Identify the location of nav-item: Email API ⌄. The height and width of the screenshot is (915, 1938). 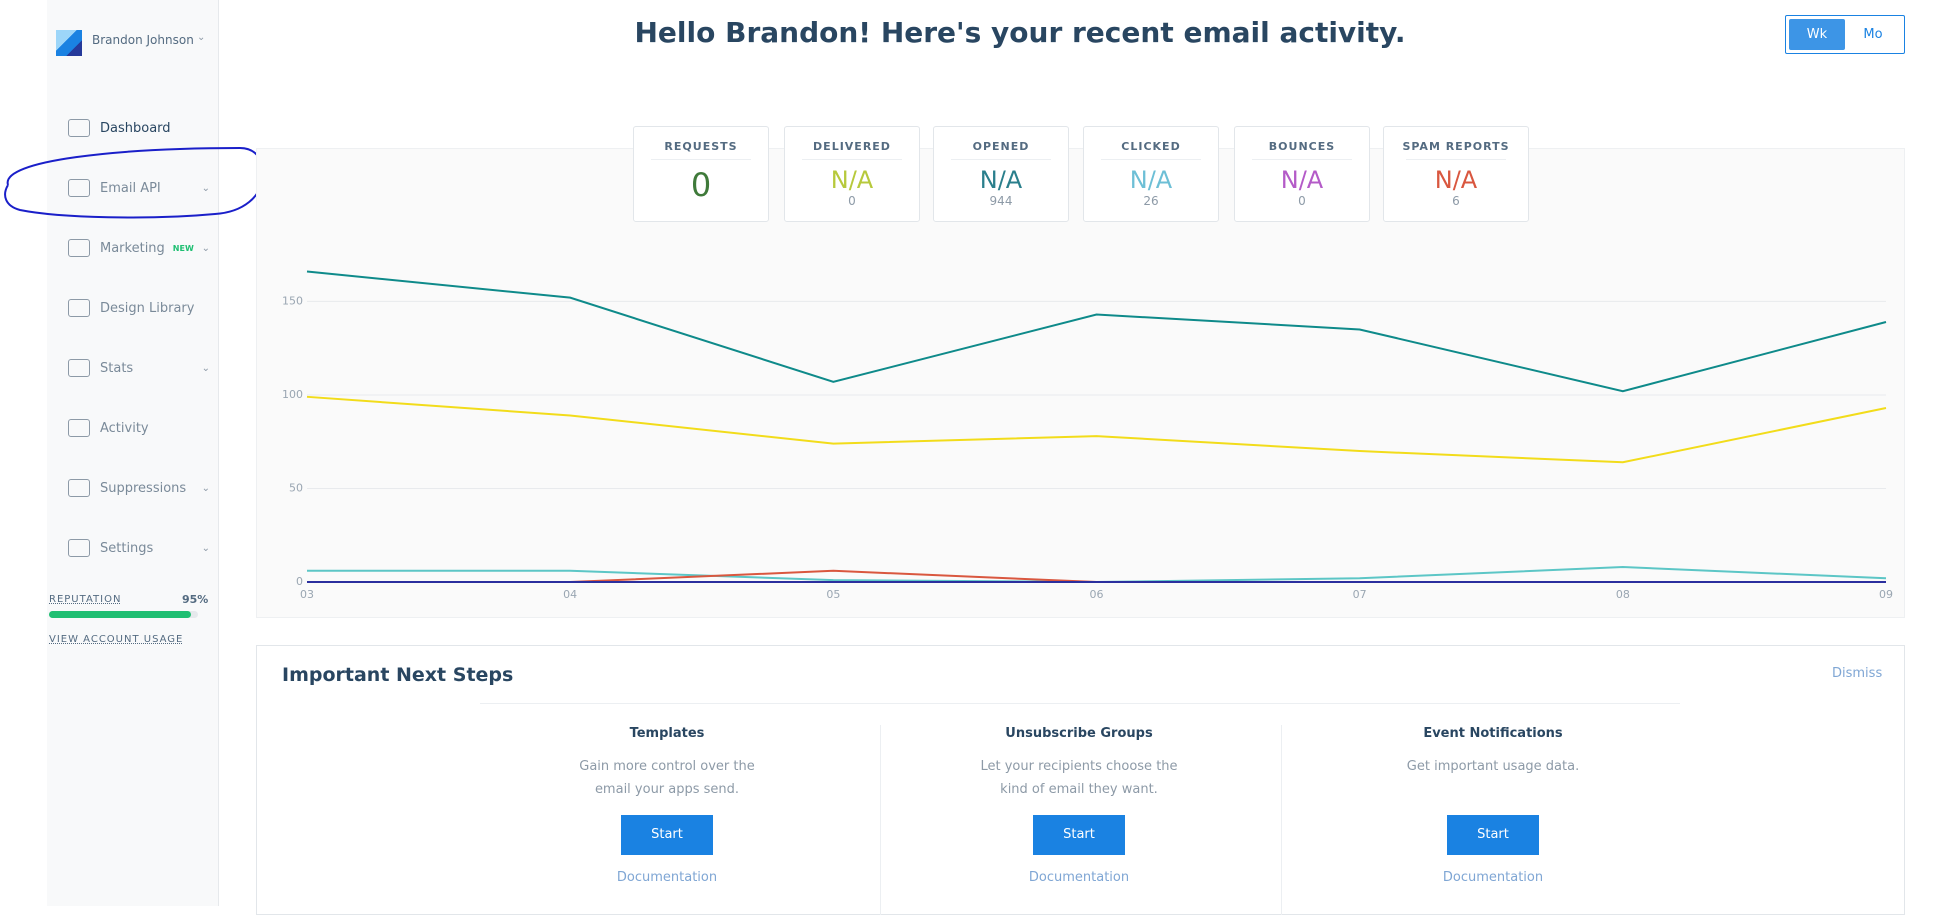
(143, 188).